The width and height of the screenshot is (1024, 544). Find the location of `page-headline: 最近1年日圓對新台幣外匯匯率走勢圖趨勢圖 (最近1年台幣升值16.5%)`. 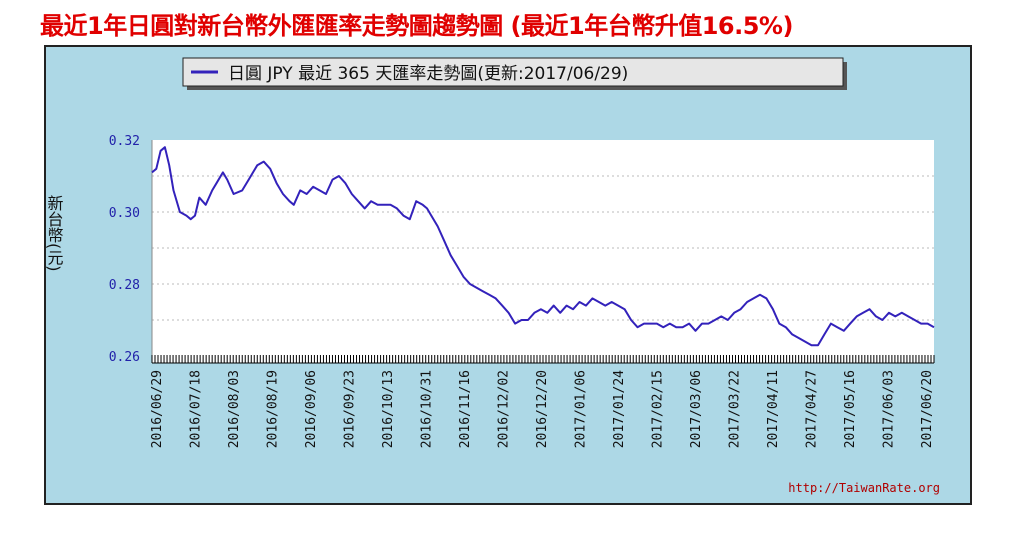

page-headline: 最近1年日圓對新台幣外匯匯率走勢圖趨勢圖 (最近1年台幣升值16.5%) is located at coordinates (416, 26).